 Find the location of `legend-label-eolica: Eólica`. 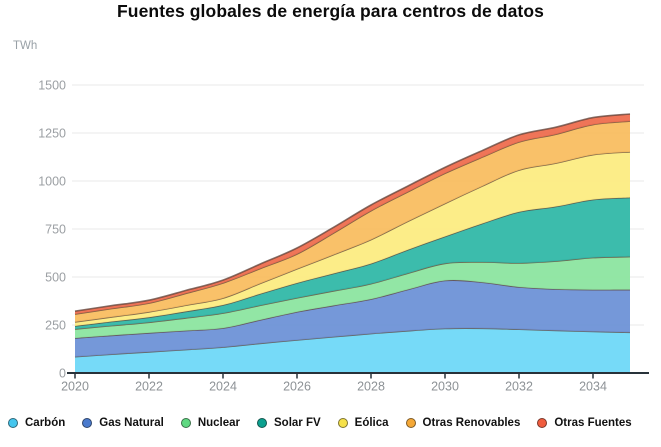

legend-label-eolica: Eólica is located at coordinates (371, 423).